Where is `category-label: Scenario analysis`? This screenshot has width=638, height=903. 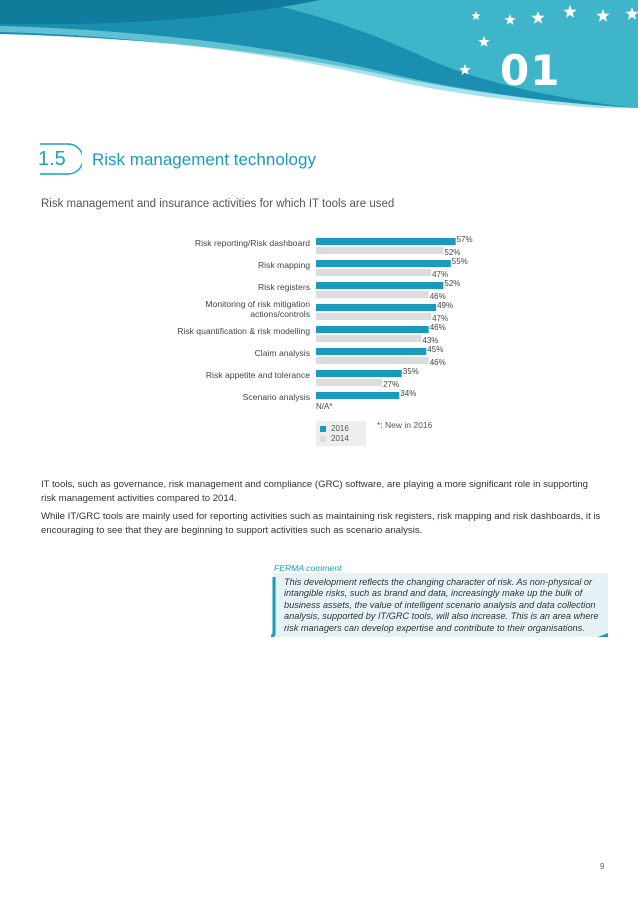 category-label: Scenario analysis is located at coordinates (165, 397).